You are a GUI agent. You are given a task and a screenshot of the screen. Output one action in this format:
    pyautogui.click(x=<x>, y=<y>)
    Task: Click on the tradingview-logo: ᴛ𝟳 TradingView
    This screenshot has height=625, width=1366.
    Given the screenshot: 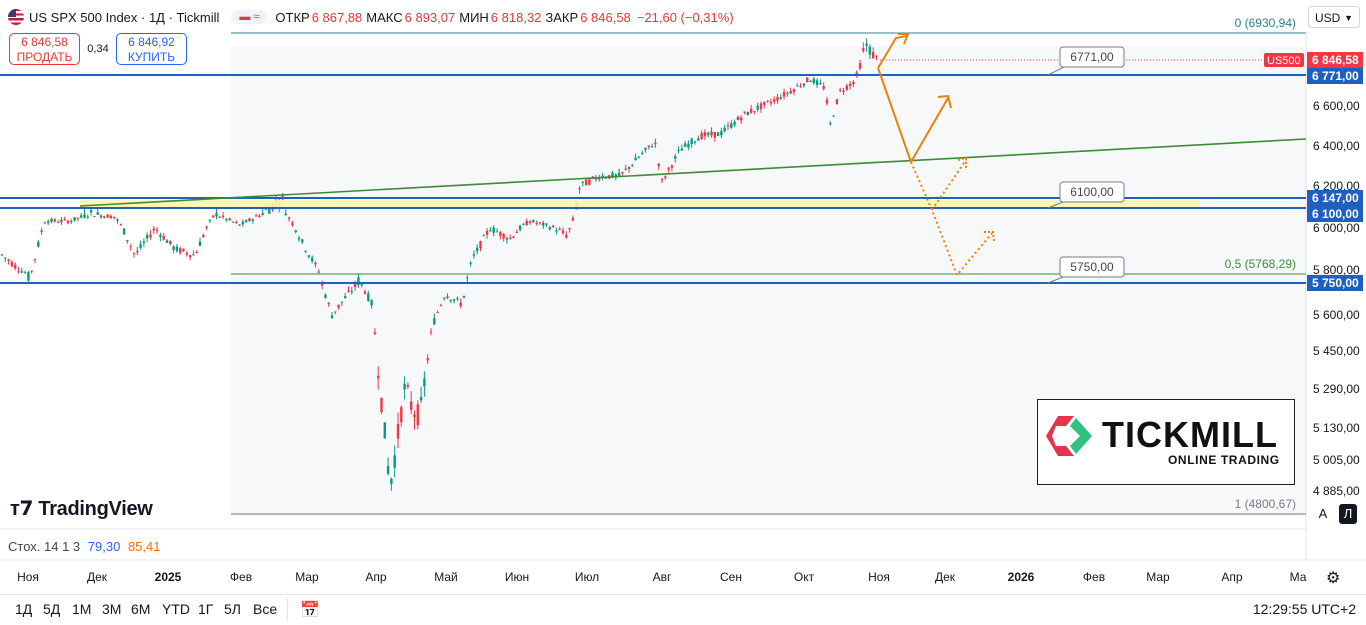 What is the action you would take?
    pyautogui.click(x=81, y=508)
    